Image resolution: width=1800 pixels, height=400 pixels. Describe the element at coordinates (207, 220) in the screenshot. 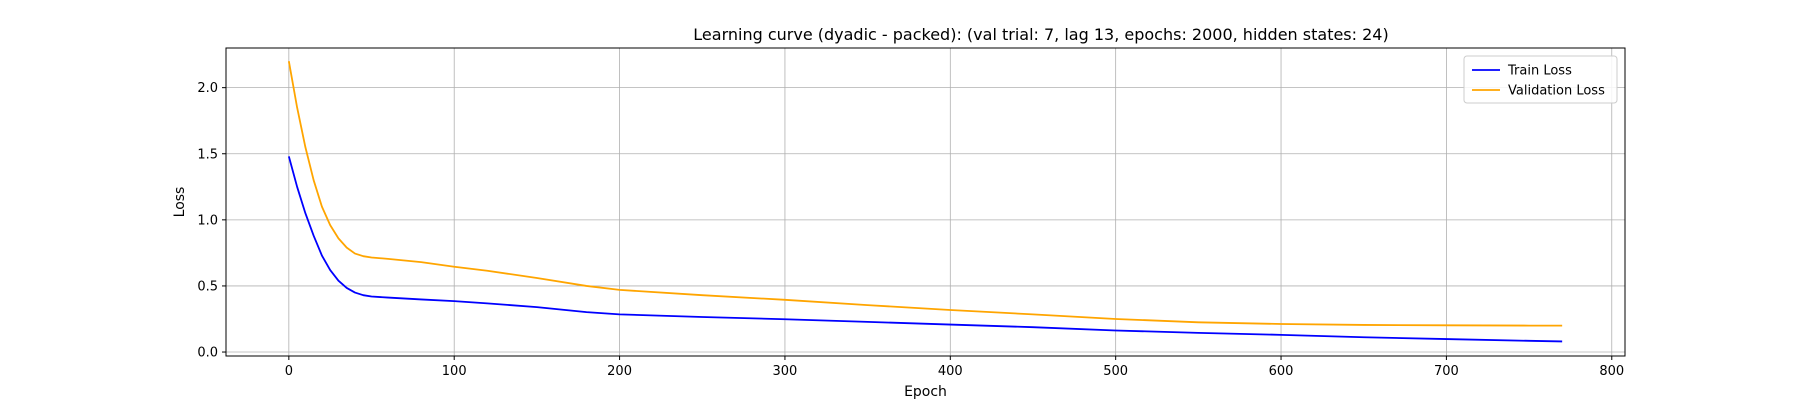

I see `y-tick-label: 1.0` at that location.